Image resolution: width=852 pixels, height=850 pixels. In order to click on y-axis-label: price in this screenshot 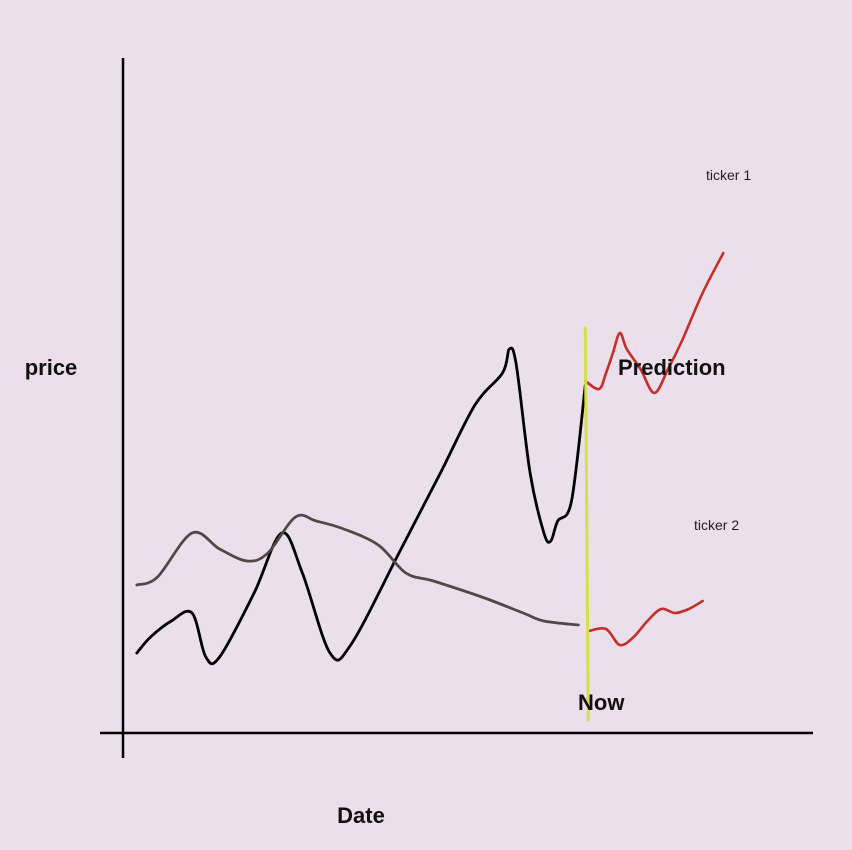, I will do `click(51, 367)`.